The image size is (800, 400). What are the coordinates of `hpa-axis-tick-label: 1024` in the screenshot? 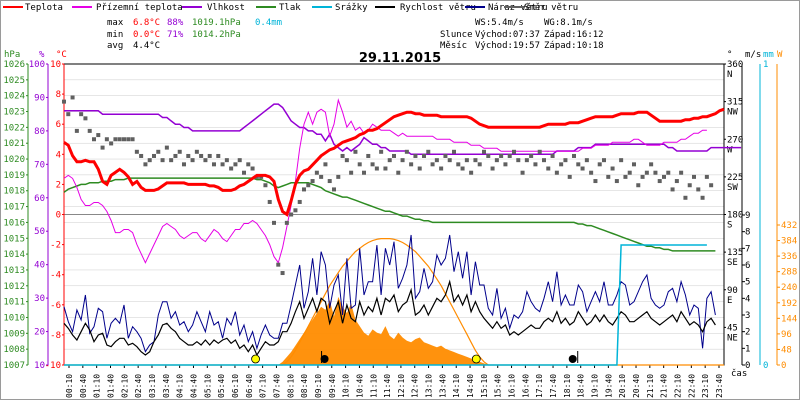 It's located at (14, 97).